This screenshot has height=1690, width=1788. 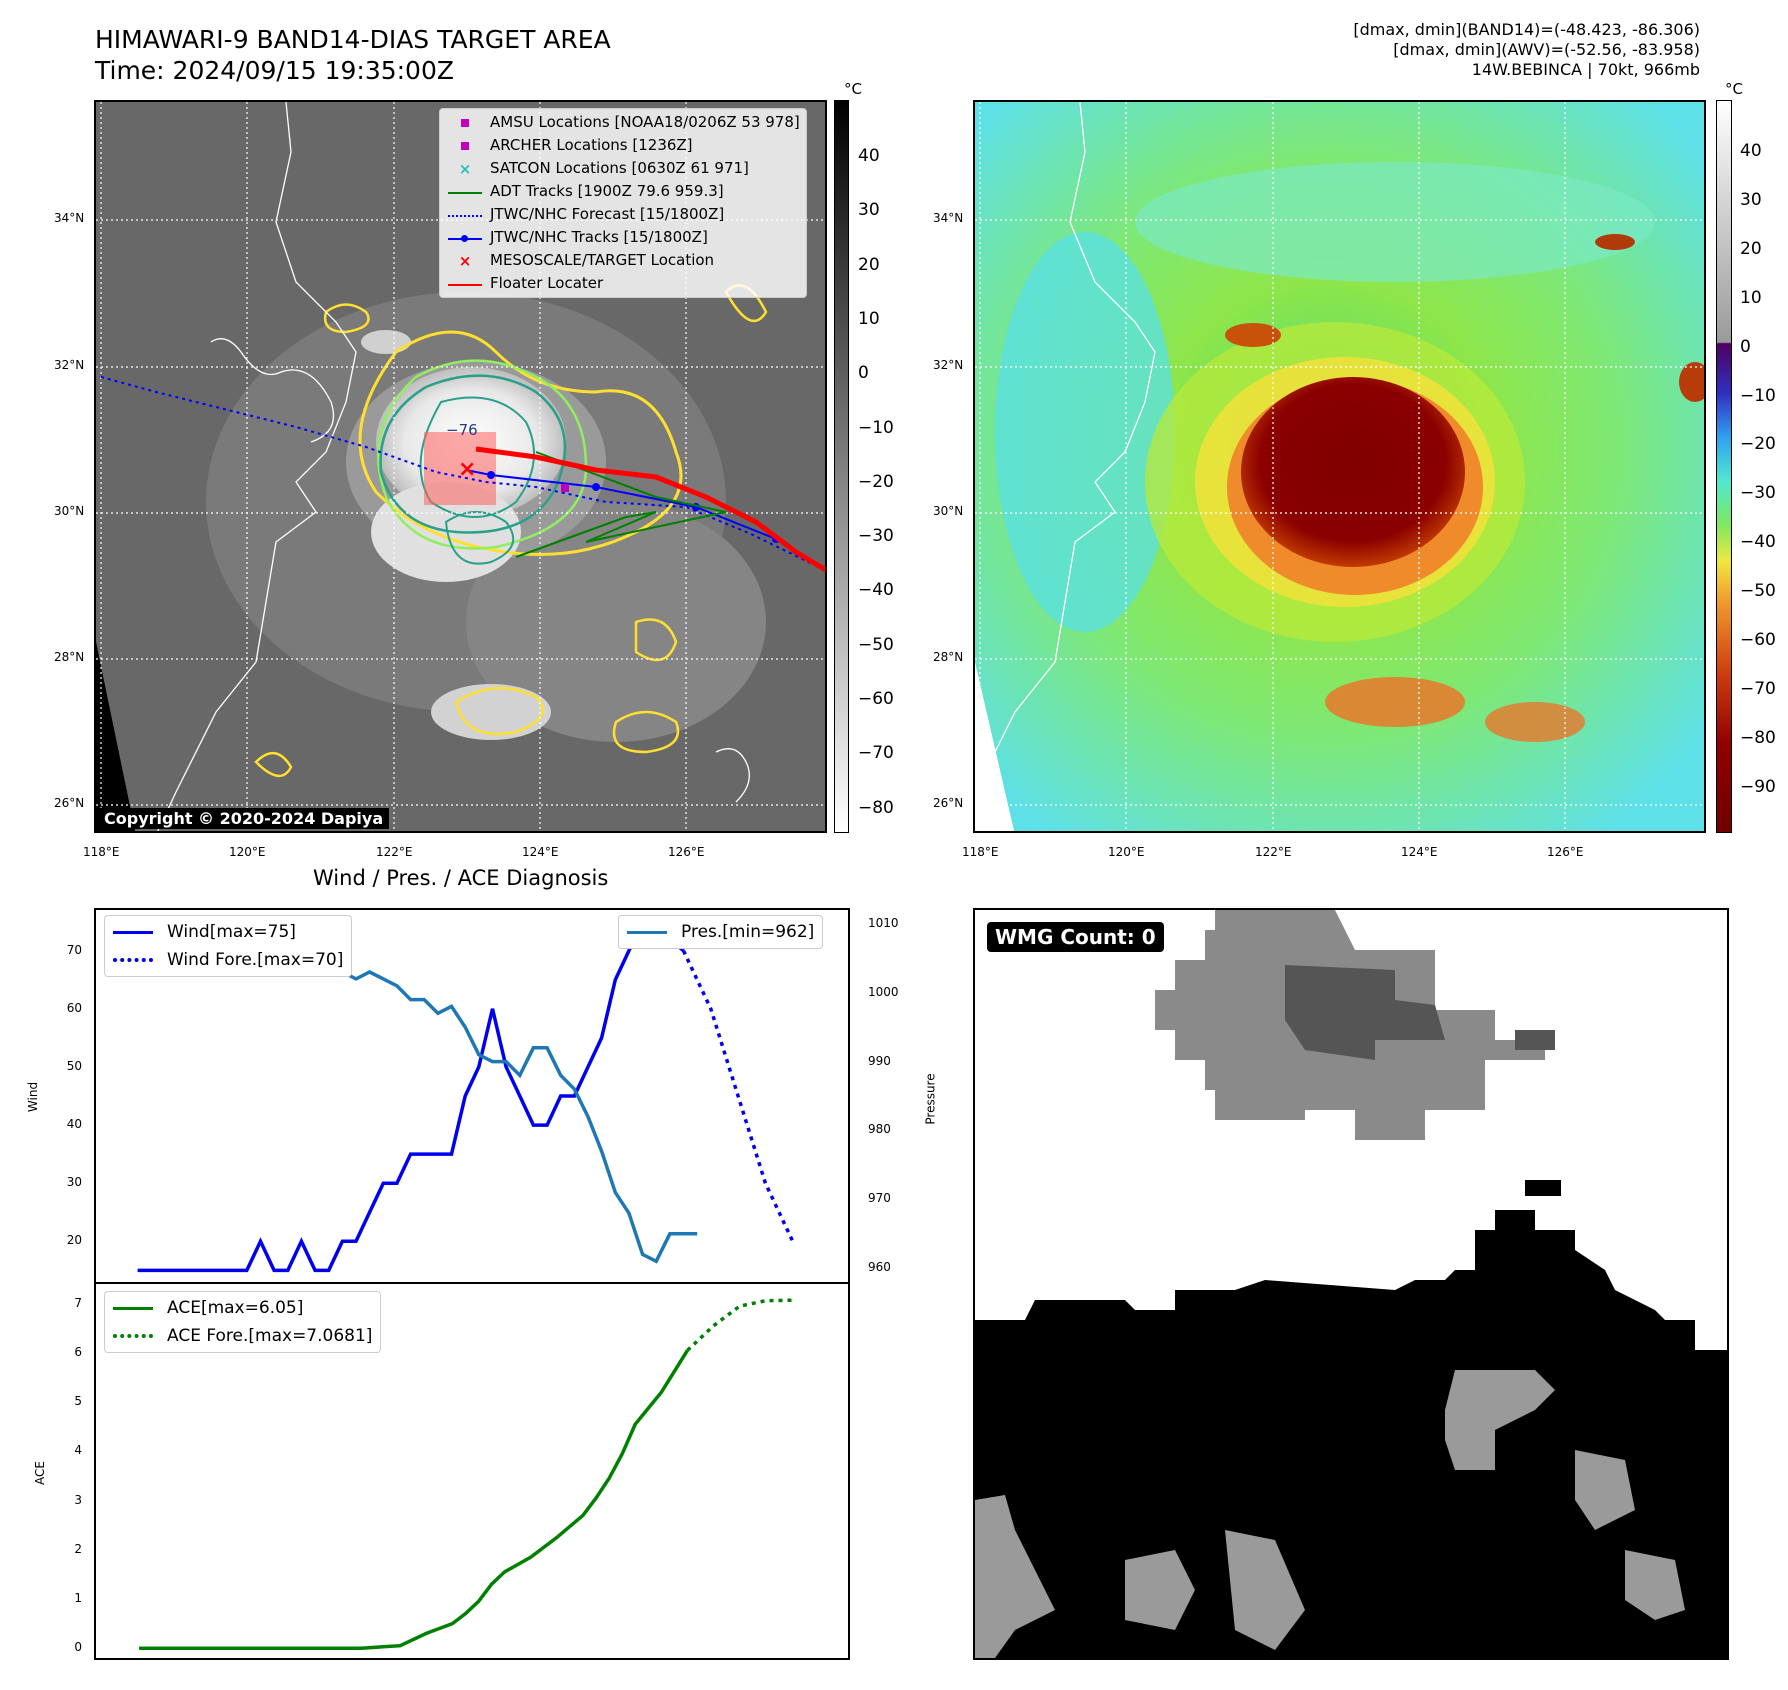 I want to click on awv-lat-32: 32°N, so click(x=948, y=365).